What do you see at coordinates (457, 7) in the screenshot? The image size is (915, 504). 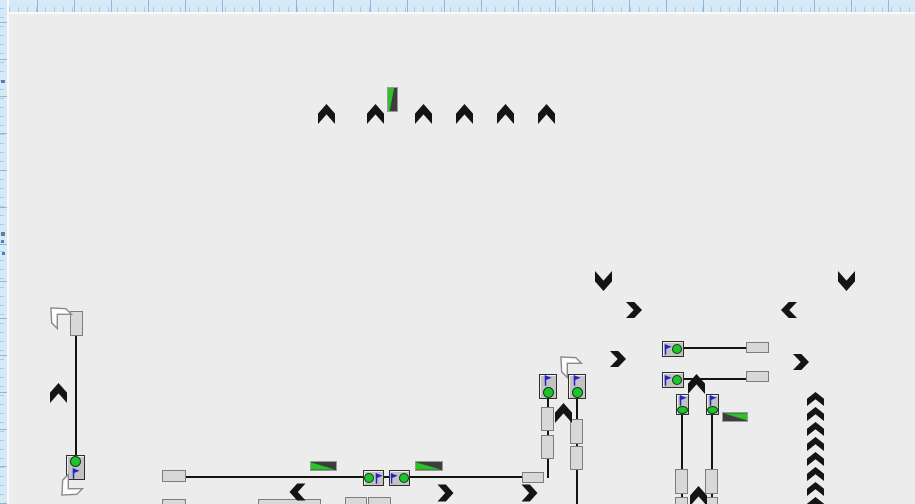 I see `ruler-horizontal` at bounding box center [457, 7].